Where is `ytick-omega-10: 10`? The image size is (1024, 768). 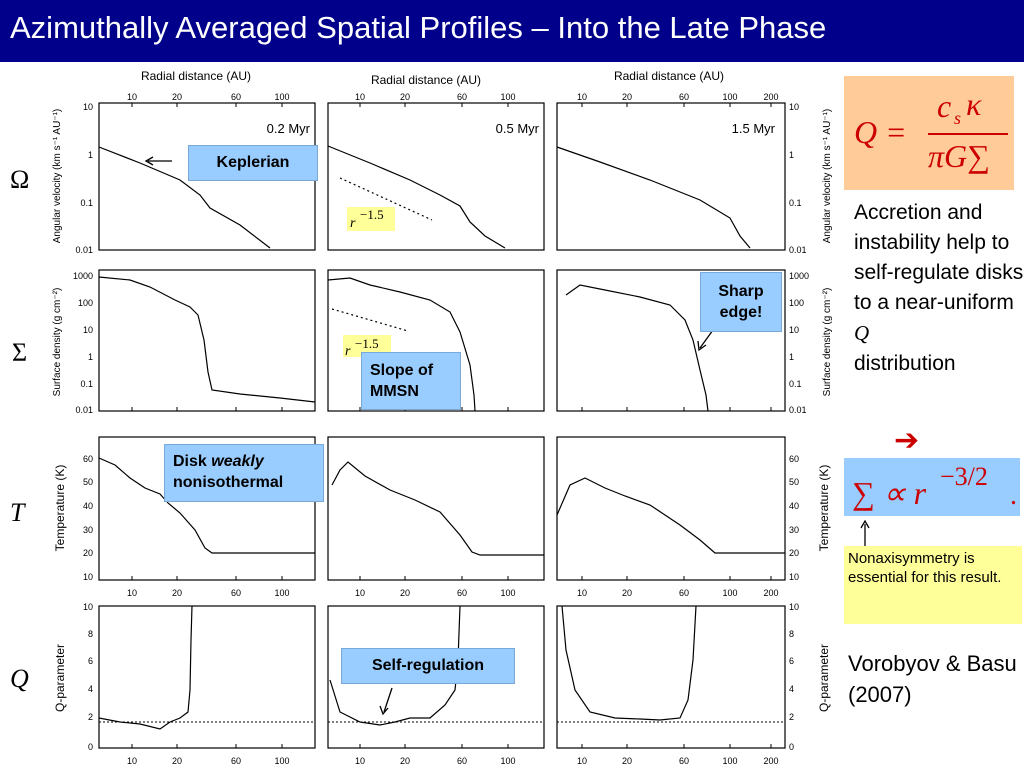
ytick-omega-10: 10 is located at coordinates (88, 107).